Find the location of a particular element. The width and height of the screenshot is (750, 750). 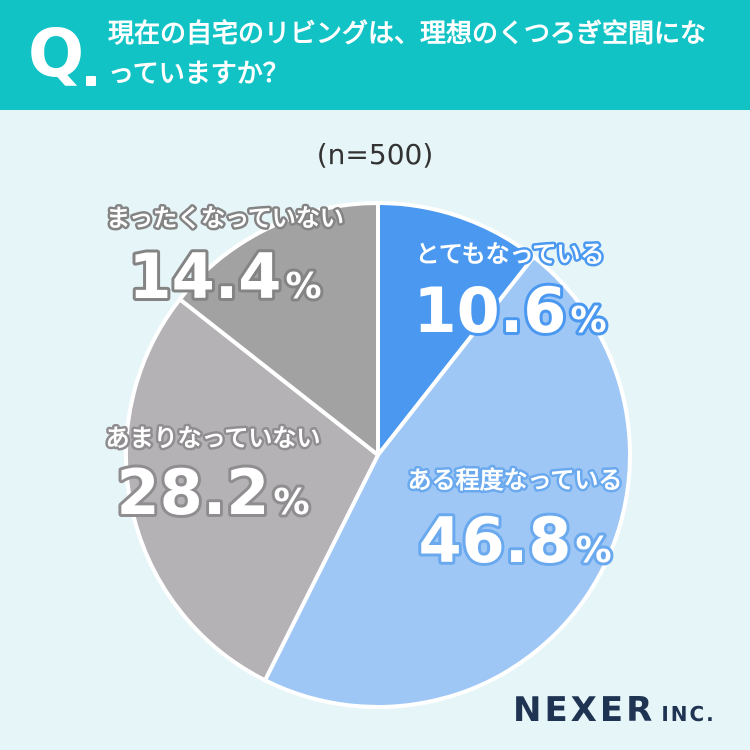

slice-value-1: 10.6% is located at coordinates (509, 310).